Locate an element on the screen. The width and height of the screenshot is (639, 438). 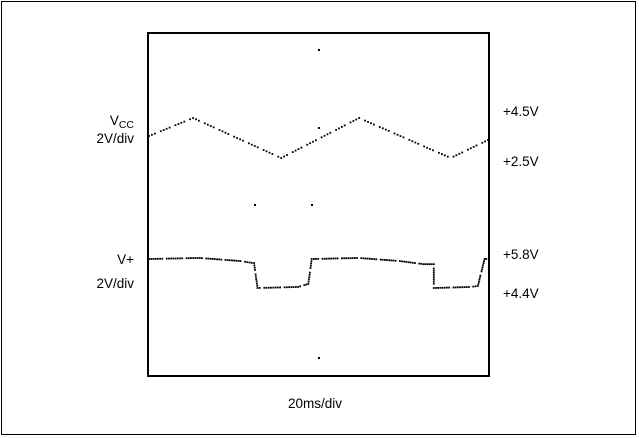
vplus-label: V+ is located at coordinates (125, 259).